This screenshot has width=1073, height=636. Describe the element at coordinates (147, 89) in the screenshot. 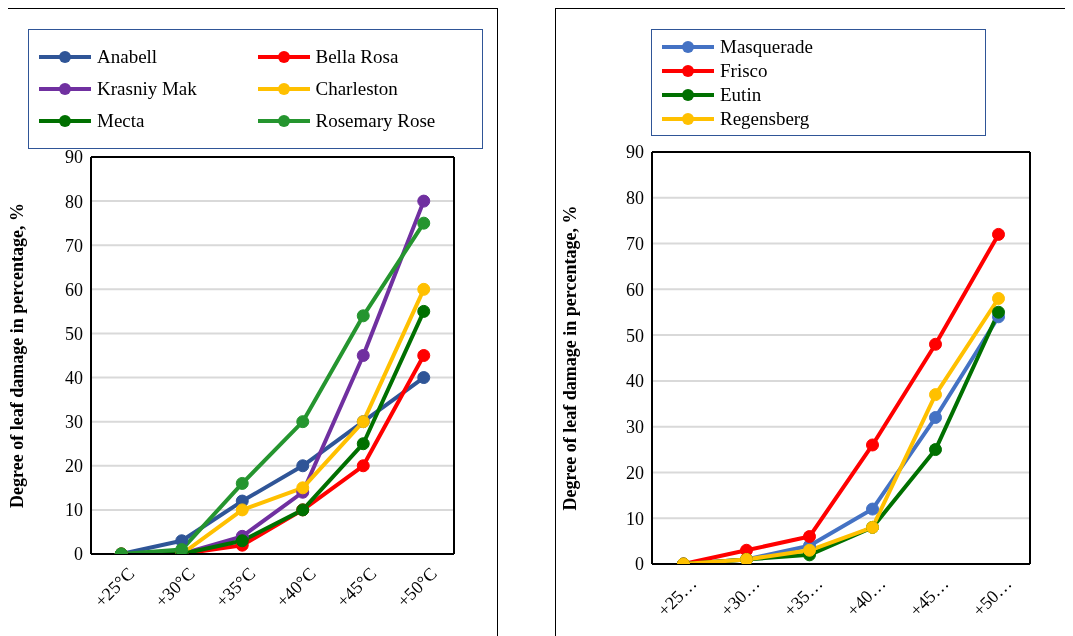

I see `legend-label: Krasniy Mak` at that location.